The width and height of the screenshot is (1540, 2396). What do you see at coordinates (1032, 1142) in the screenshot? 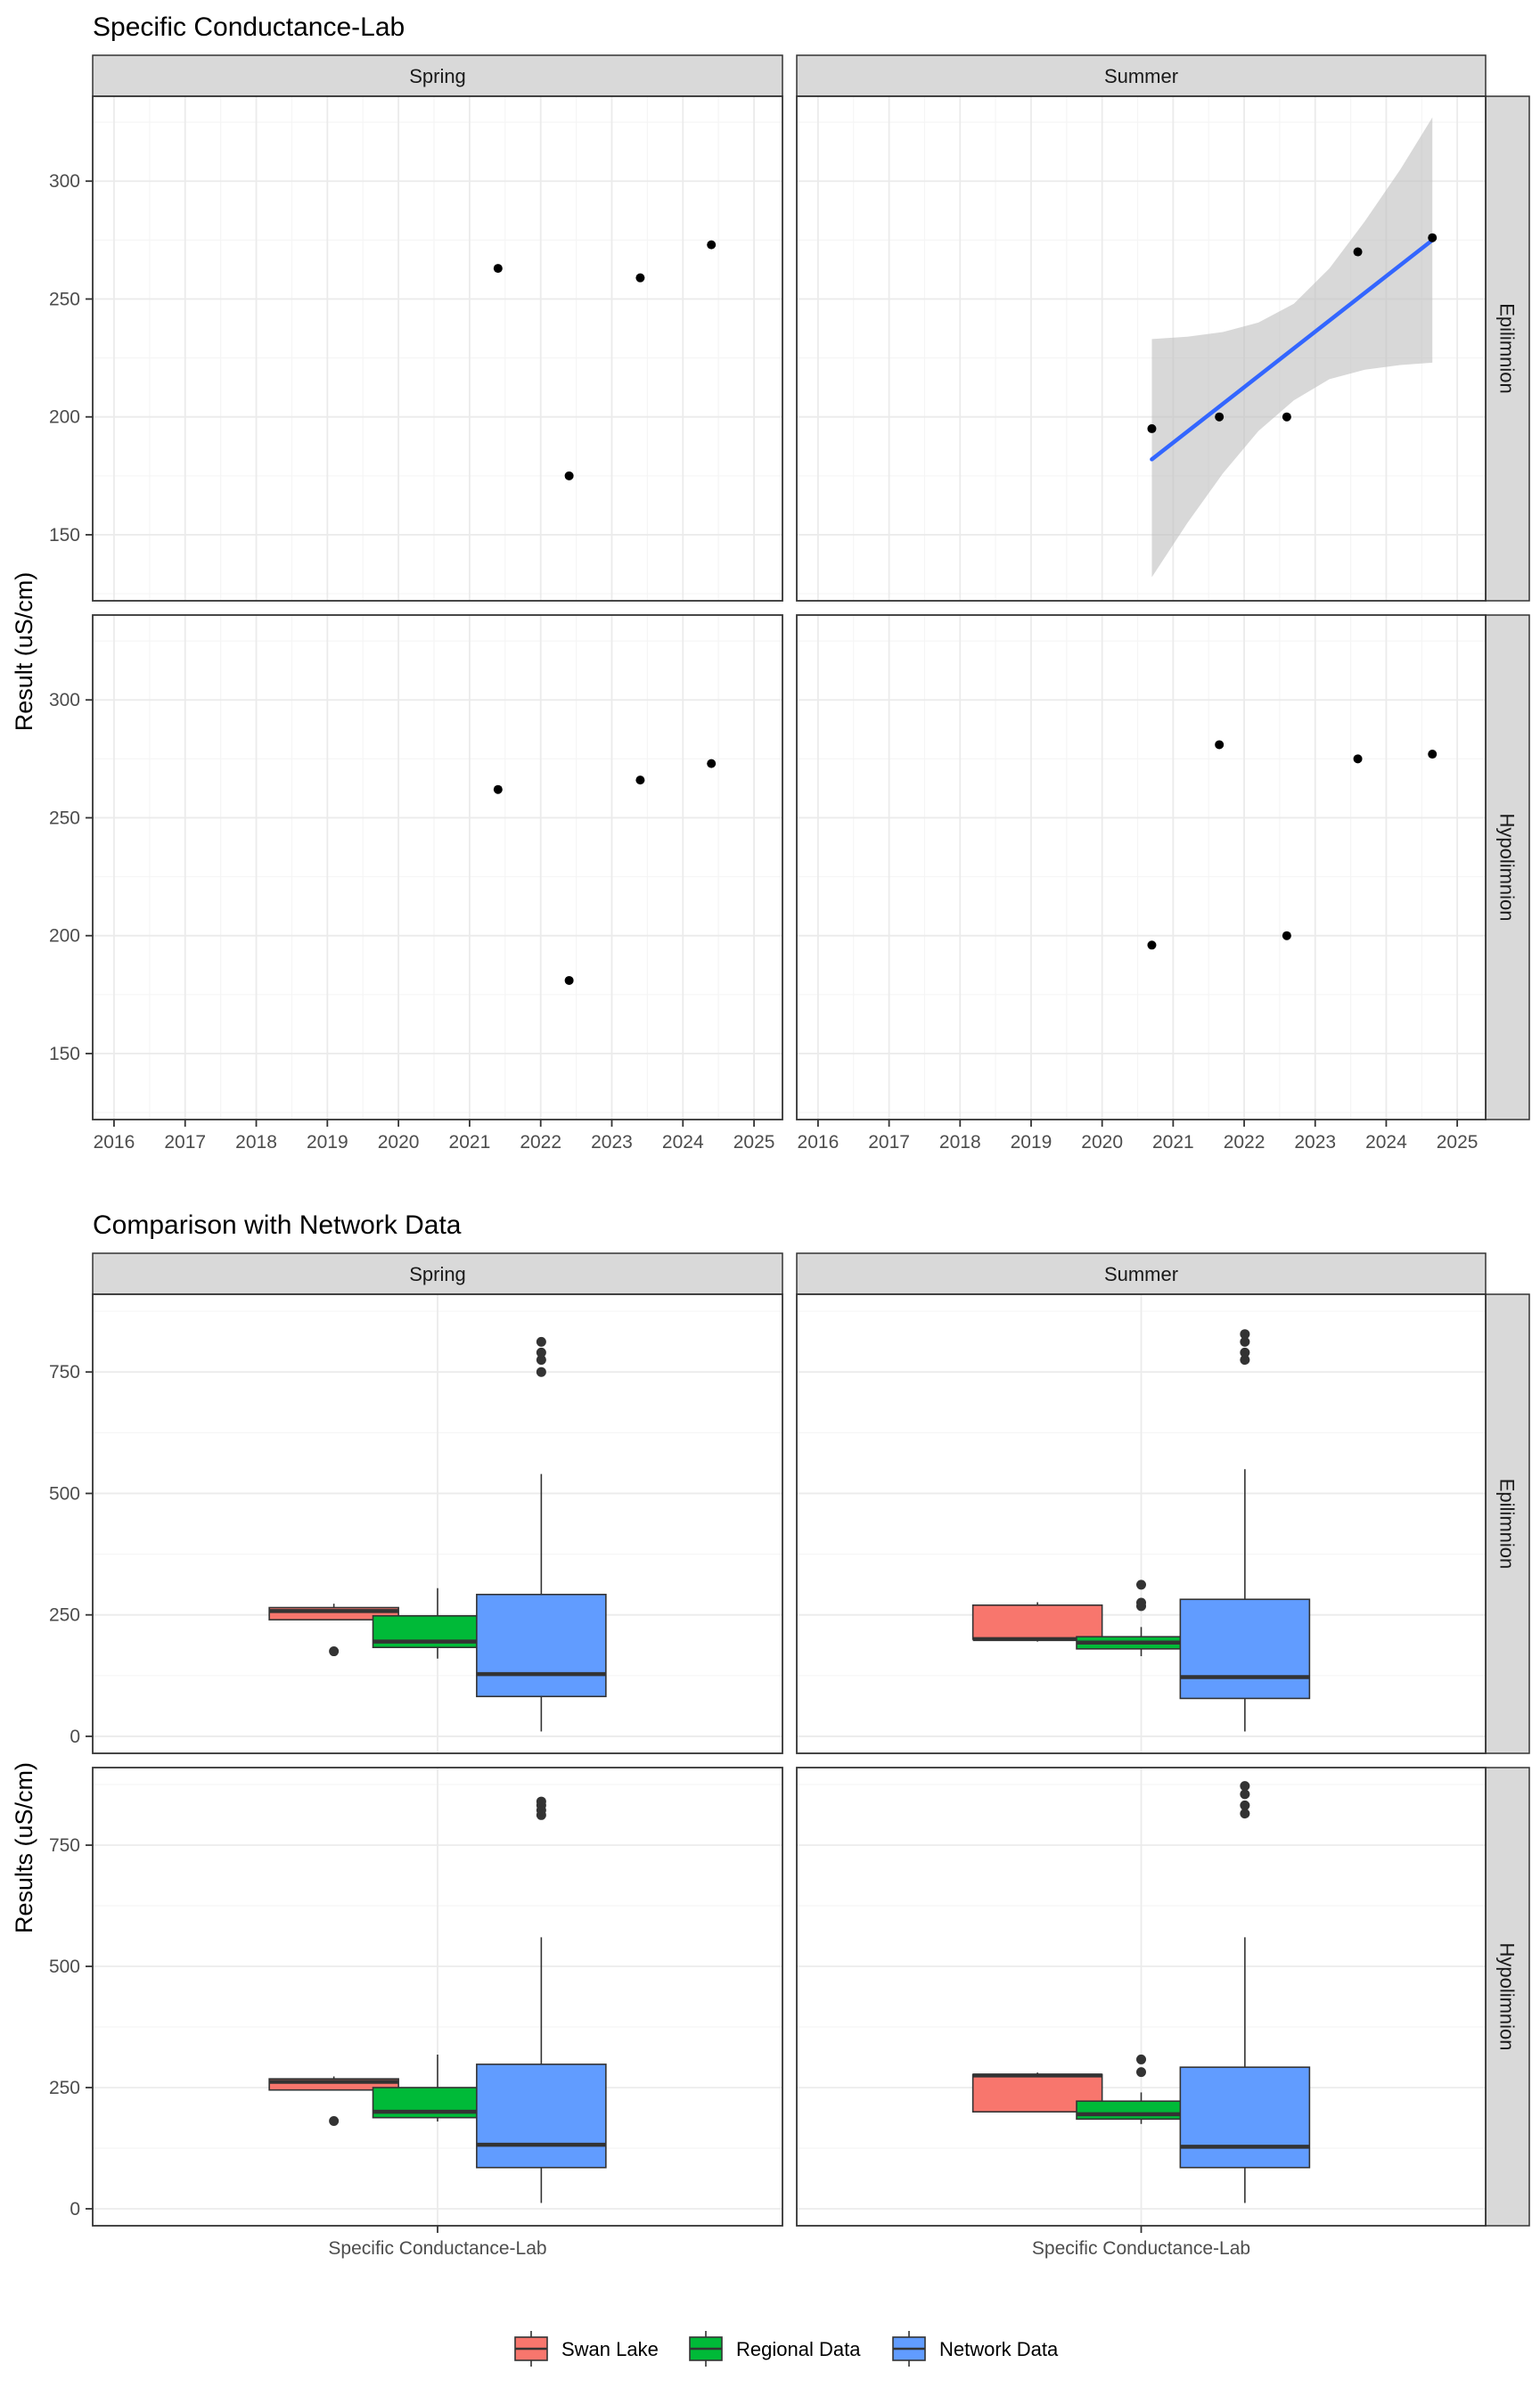
I see `x-tick-label: 2019` at bounding box center [1032, 1142].